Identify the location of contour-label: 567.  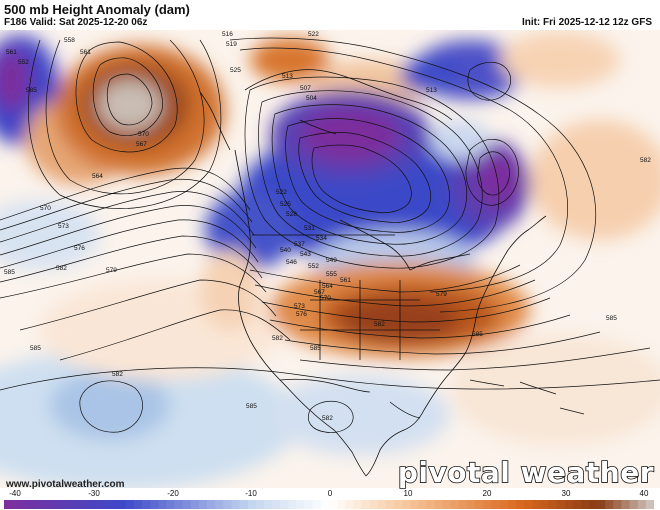
(319, 292).